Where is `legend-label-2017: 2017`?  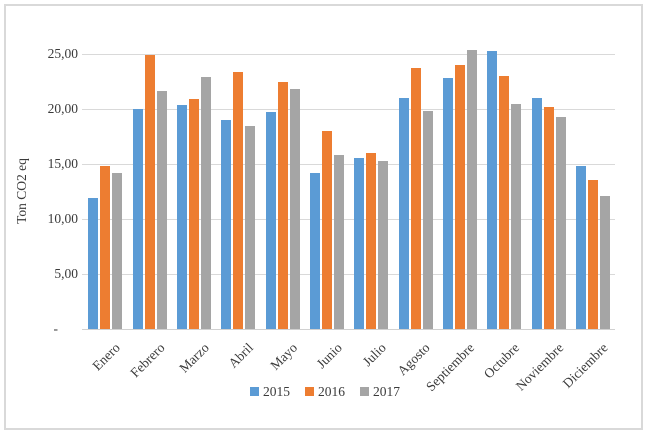
legend-label-2017: 2017 is located at coordinates (386, 391).